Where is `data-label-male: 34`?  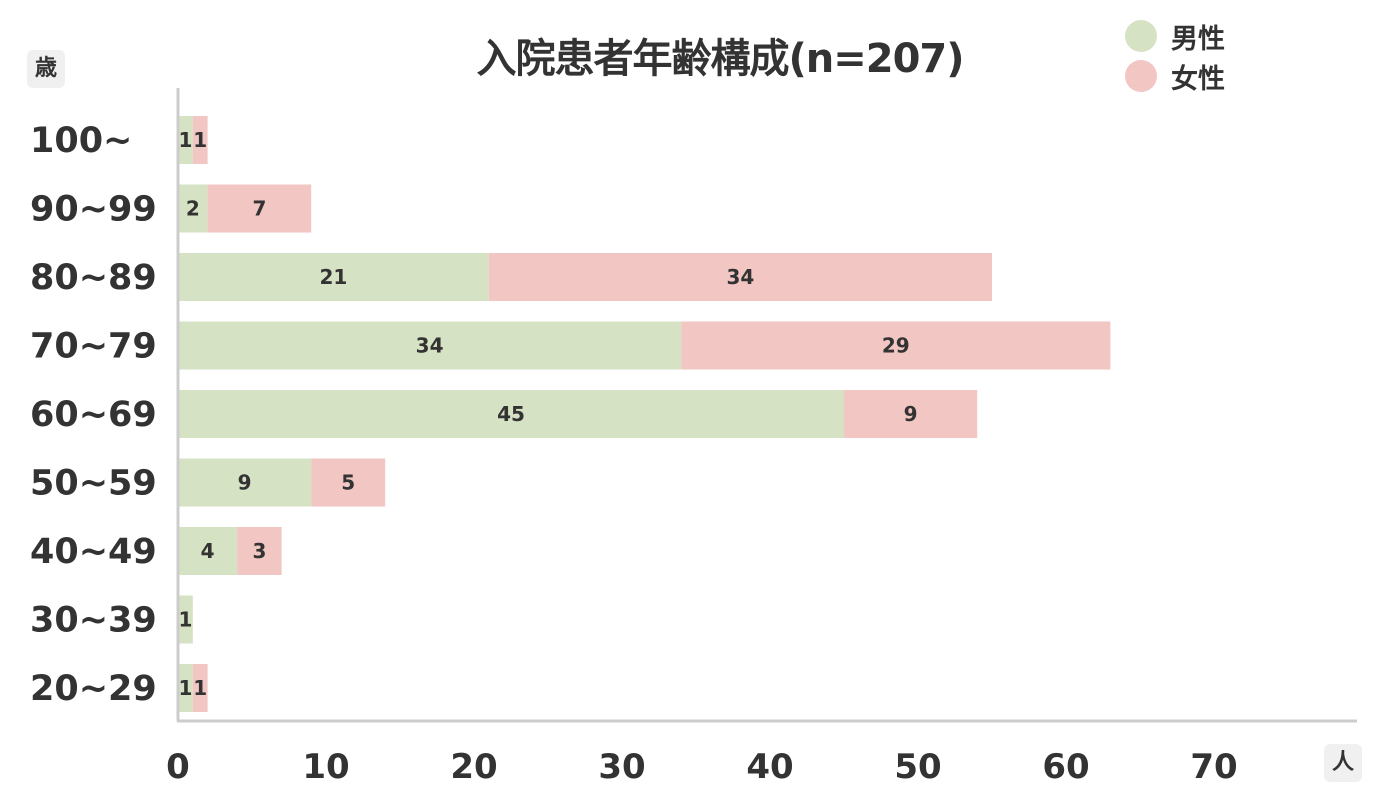
data-label-male: 34 is located at coordinates (430, 346).